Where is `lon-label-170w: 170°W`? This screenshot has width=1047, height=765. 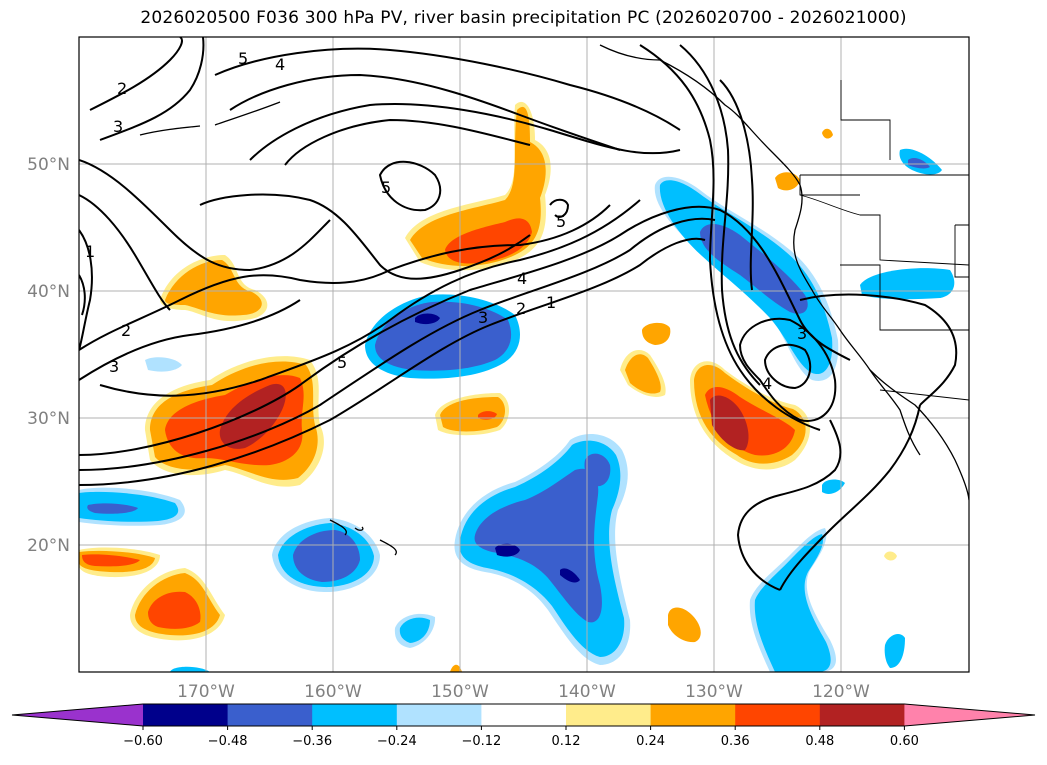
lon-label-170w: 170°W is located at coordinates (206, 692).